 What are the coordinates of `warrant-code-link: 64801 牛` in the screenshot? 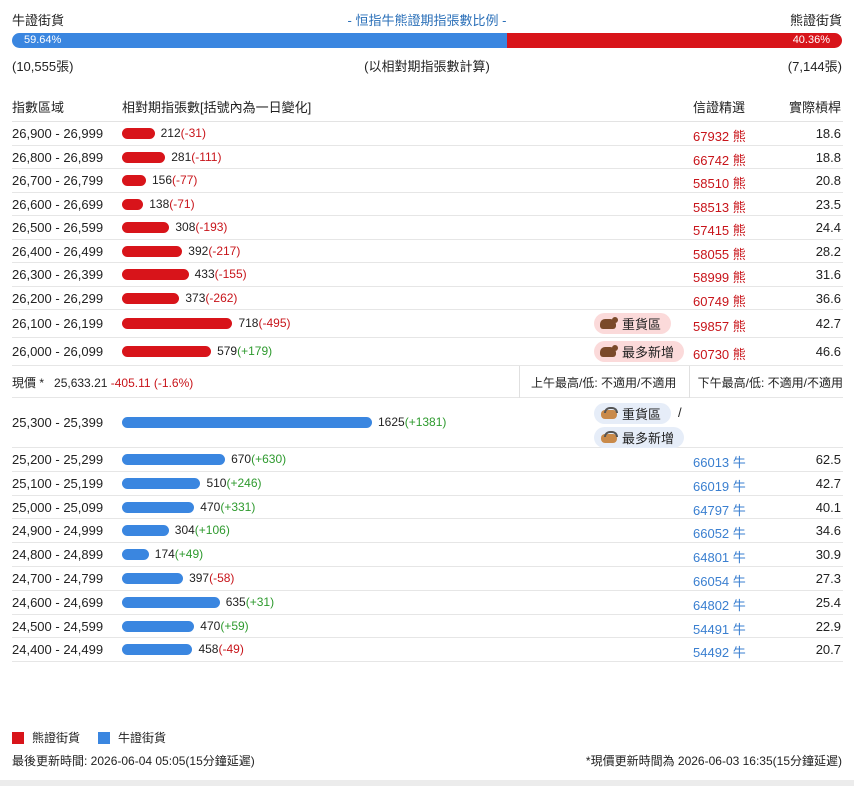 It's located at (719, 558).